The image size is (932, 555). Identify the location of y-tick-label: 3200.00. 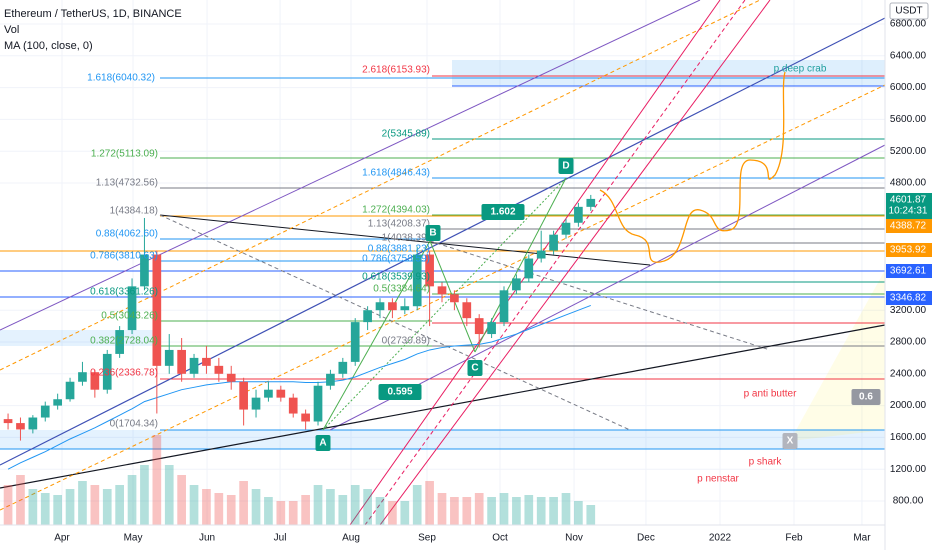
(908, 310).